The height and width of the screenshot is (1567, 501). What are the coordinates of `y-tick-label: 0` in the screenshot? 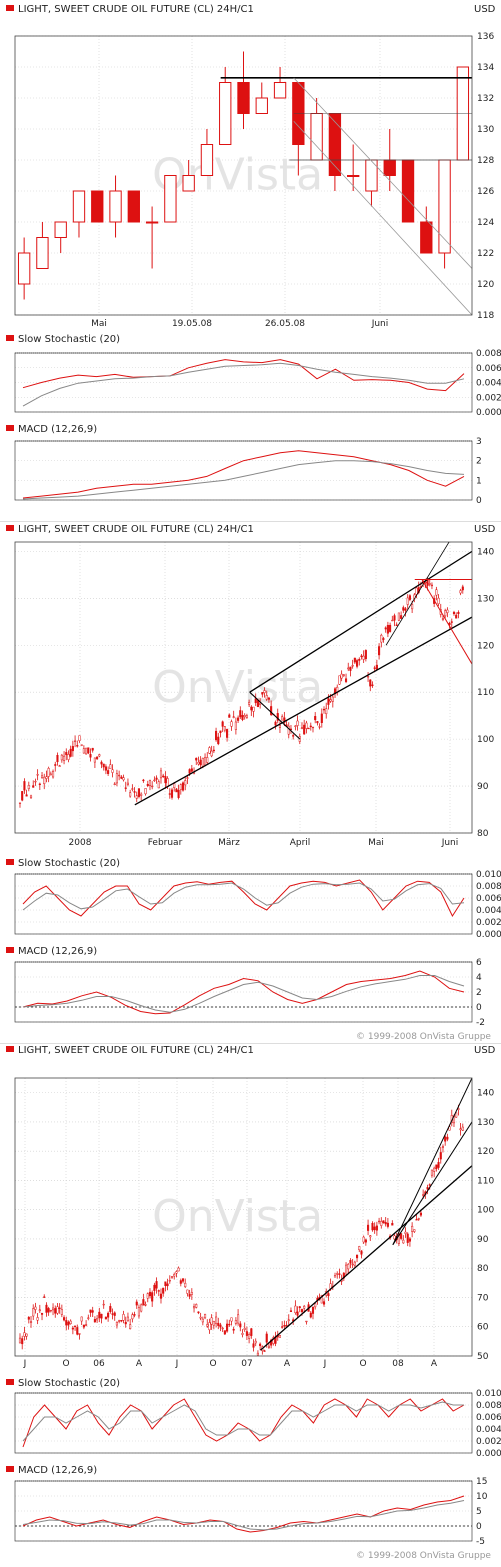 It's located at (479, 1527).